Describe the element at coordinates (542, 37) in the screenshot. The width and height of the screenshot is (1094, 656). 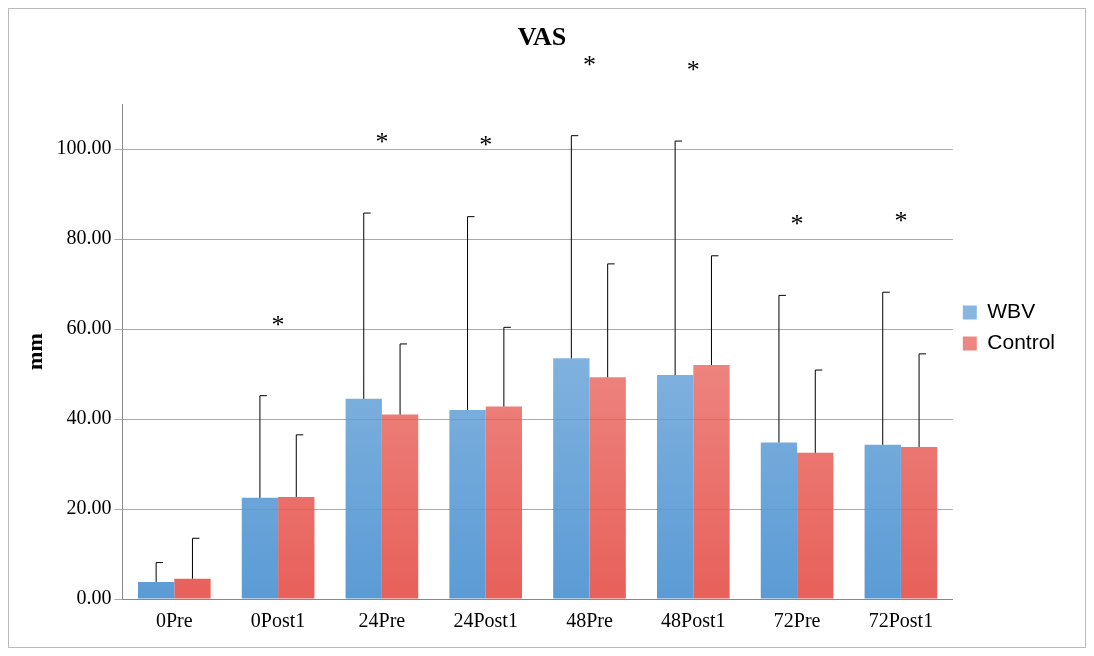
I see `chart-title: VAS` at that location.